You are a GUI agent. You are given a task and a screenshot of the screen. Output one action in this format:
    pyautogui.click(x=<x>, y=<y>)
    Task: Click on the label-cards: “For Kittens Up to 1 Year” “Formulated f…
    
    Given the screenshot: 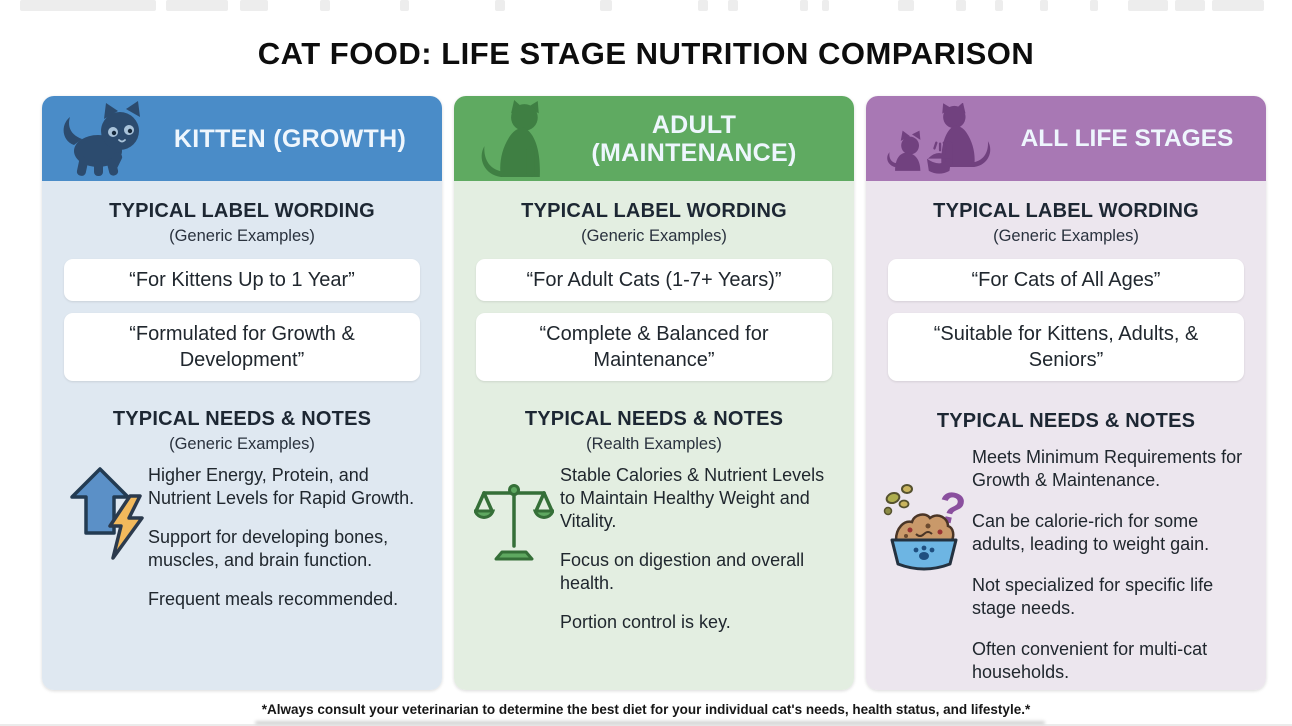 What is the action you would take?
    pyautogui.click(x=242, y=313)
    